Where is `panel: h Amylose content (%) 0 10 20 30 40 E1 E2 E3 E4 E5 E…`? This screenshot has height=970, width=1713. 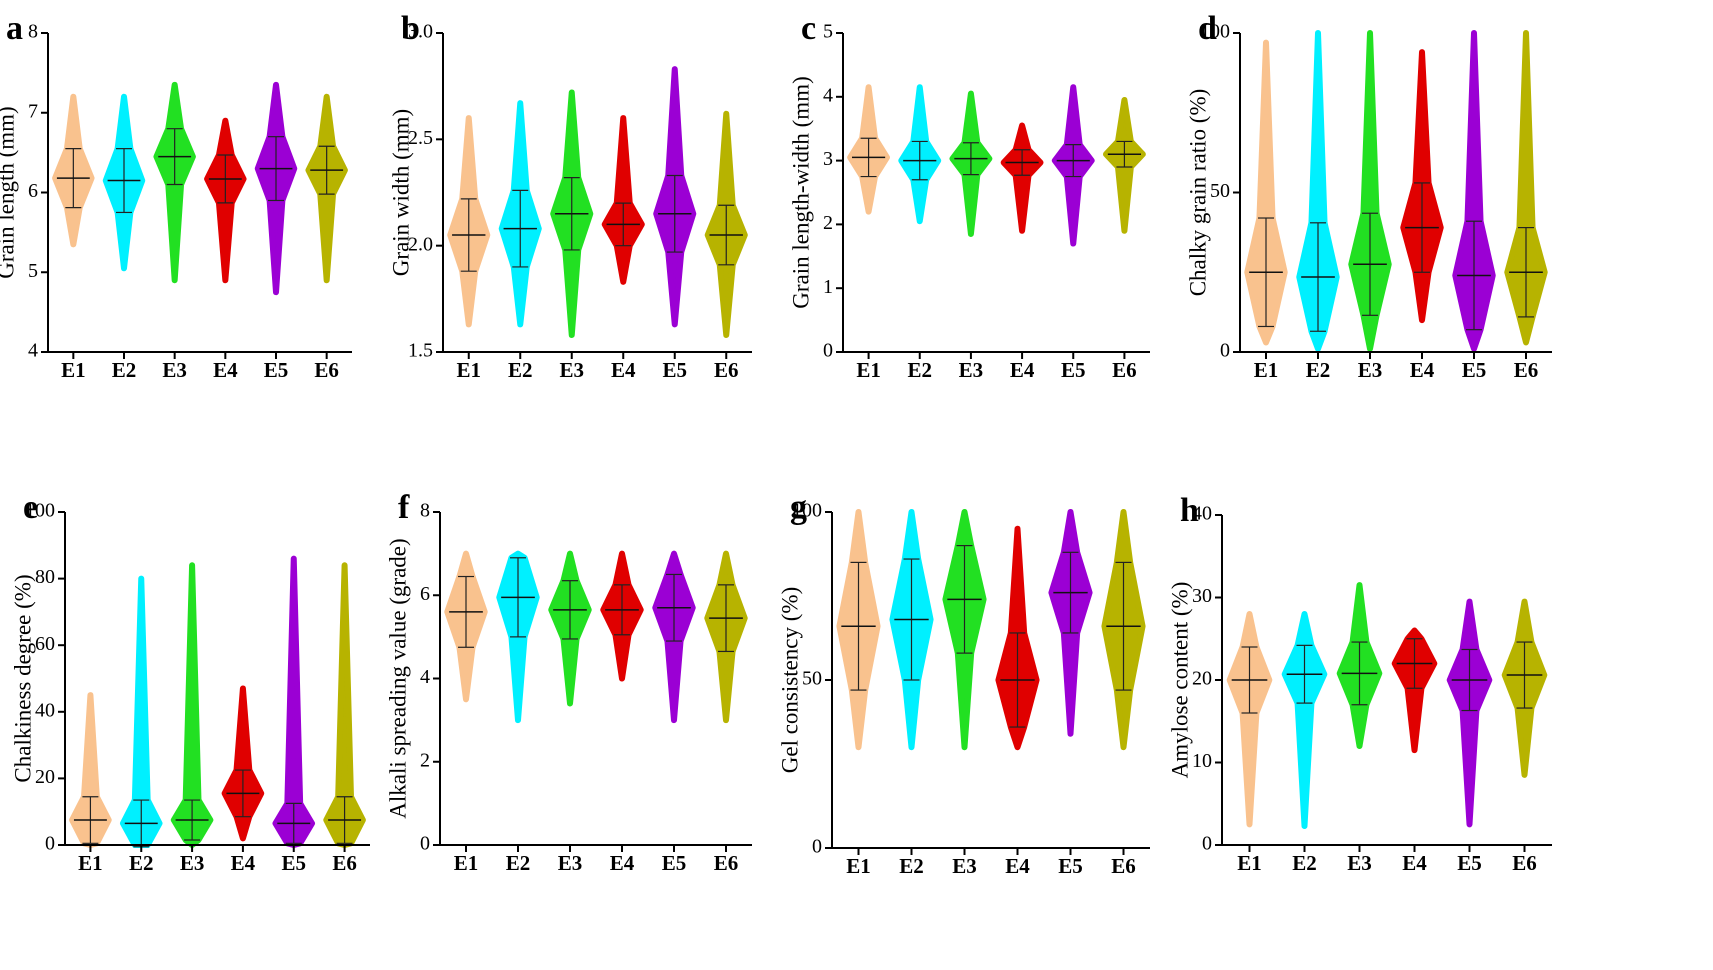
panel: h Amylose content (%) 0 10 20 30 40 E1 E2 E3 E4 E5 E… is located at coordinates (1359, 683).